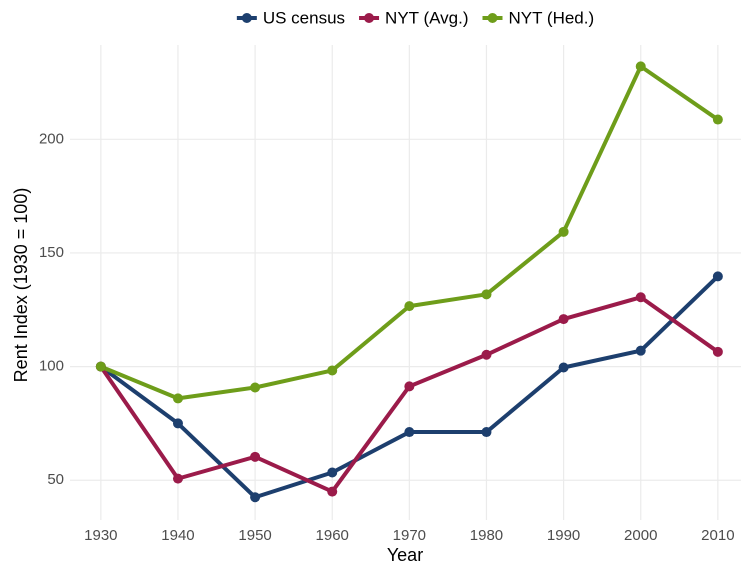 The image size is (741, 569). What do you see at coordinates (640, 535) in the screenshot?
I see `x-tick-label: 2000` at bounding box center [640, 535].